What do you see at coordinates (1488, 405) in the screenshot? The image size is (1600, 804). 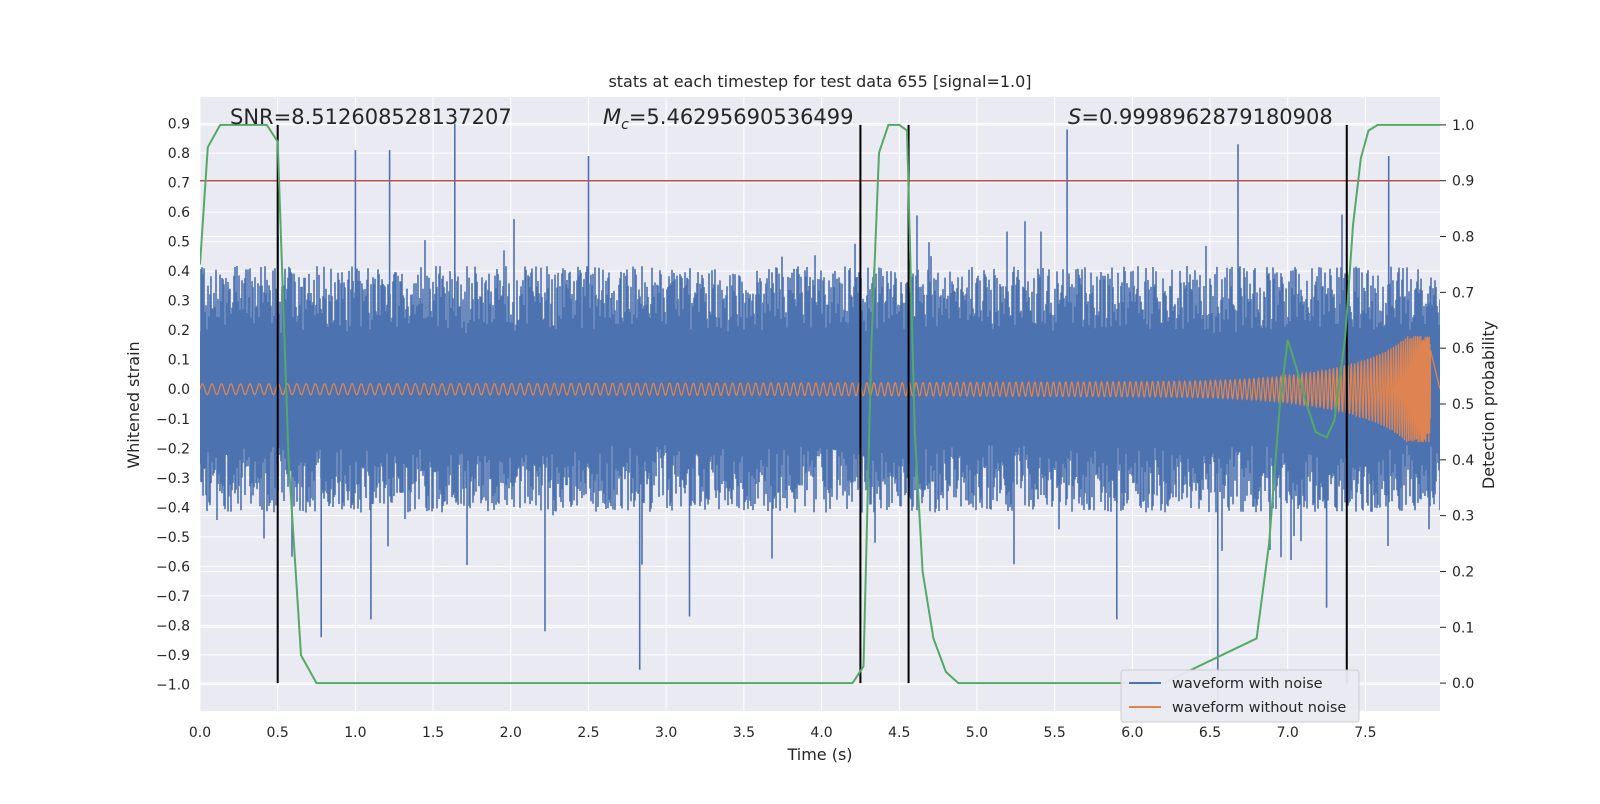 I see `y2-axis-label: Detection probability` at bounding box center [1488, 405].